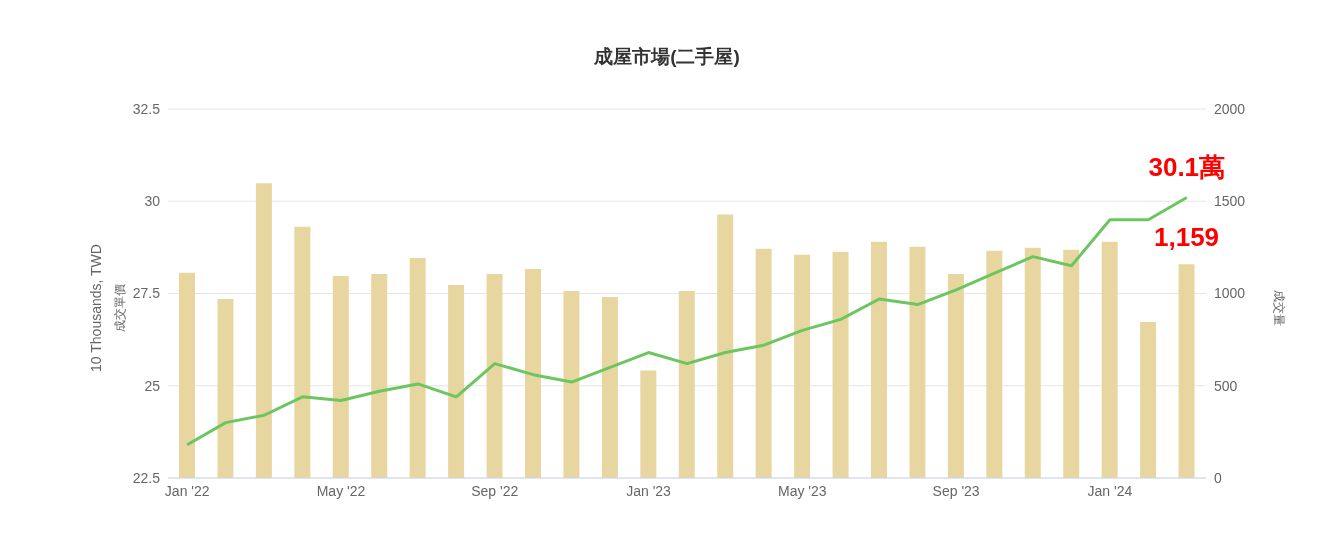 This screenshot has height=542, width=1334. I want to click on y-tick-label: 32.5, so click(146, 108).